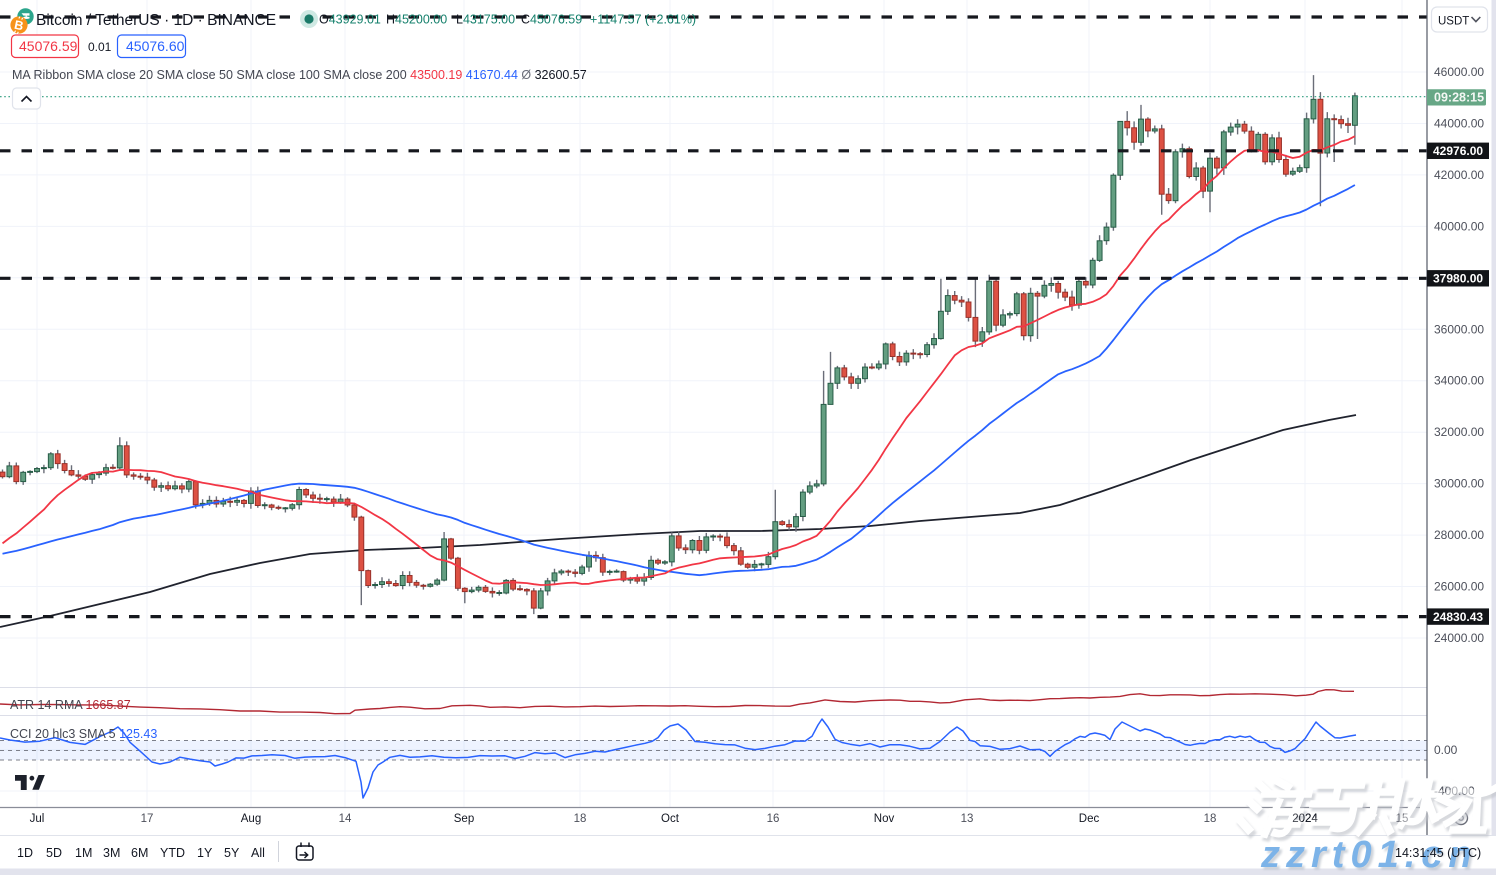 Image resolution: width=1496 pixels, height=880 pixels. What do you see at coordinates (1459, 329) in the screenshot?
I see `svg-text: 36000.00` at bounding box center [1459, 329].